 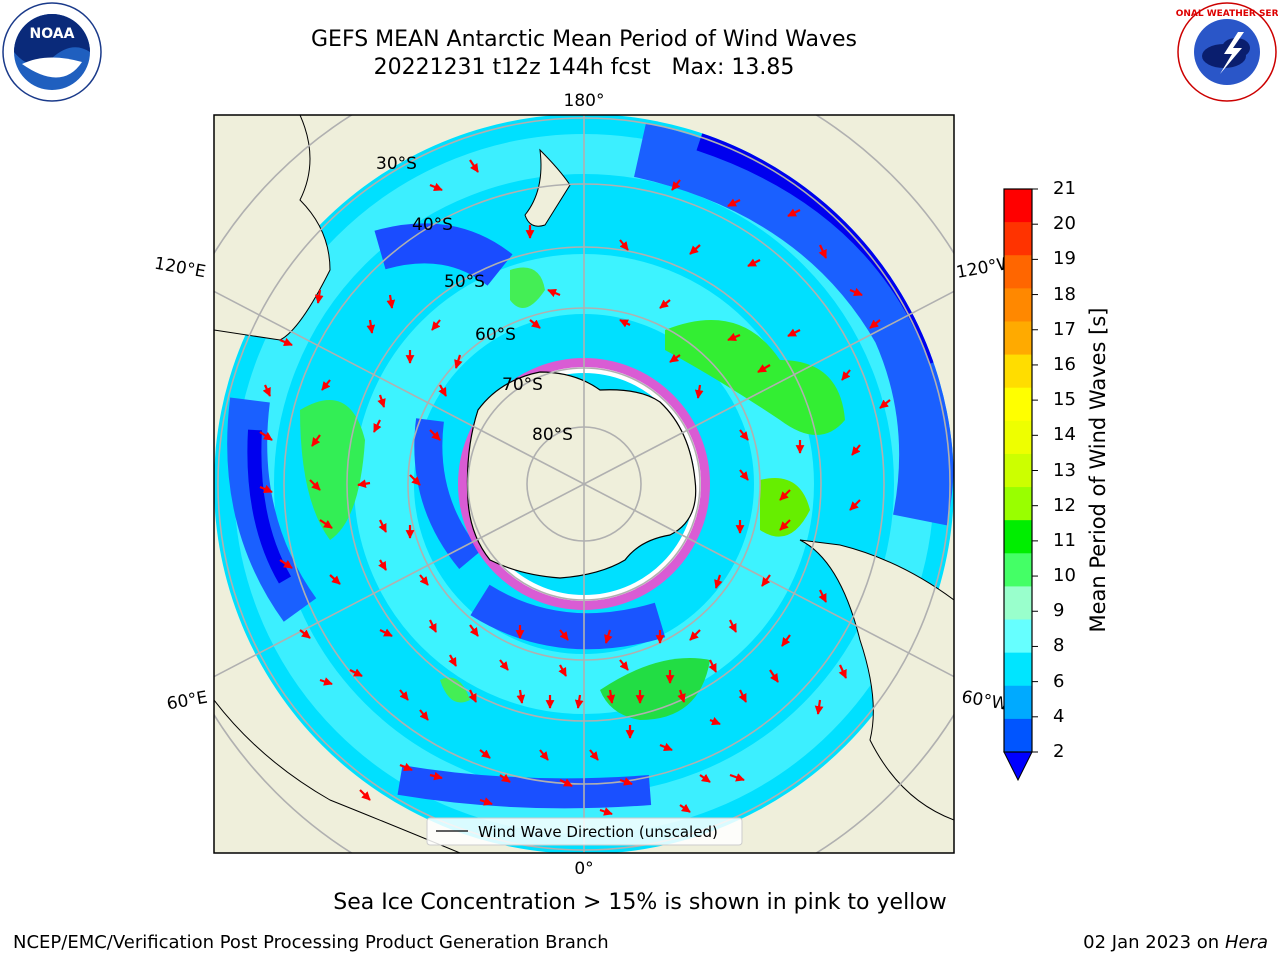 I want to click on colorbar-tick-label: 14, so click(x=1064, y=435).